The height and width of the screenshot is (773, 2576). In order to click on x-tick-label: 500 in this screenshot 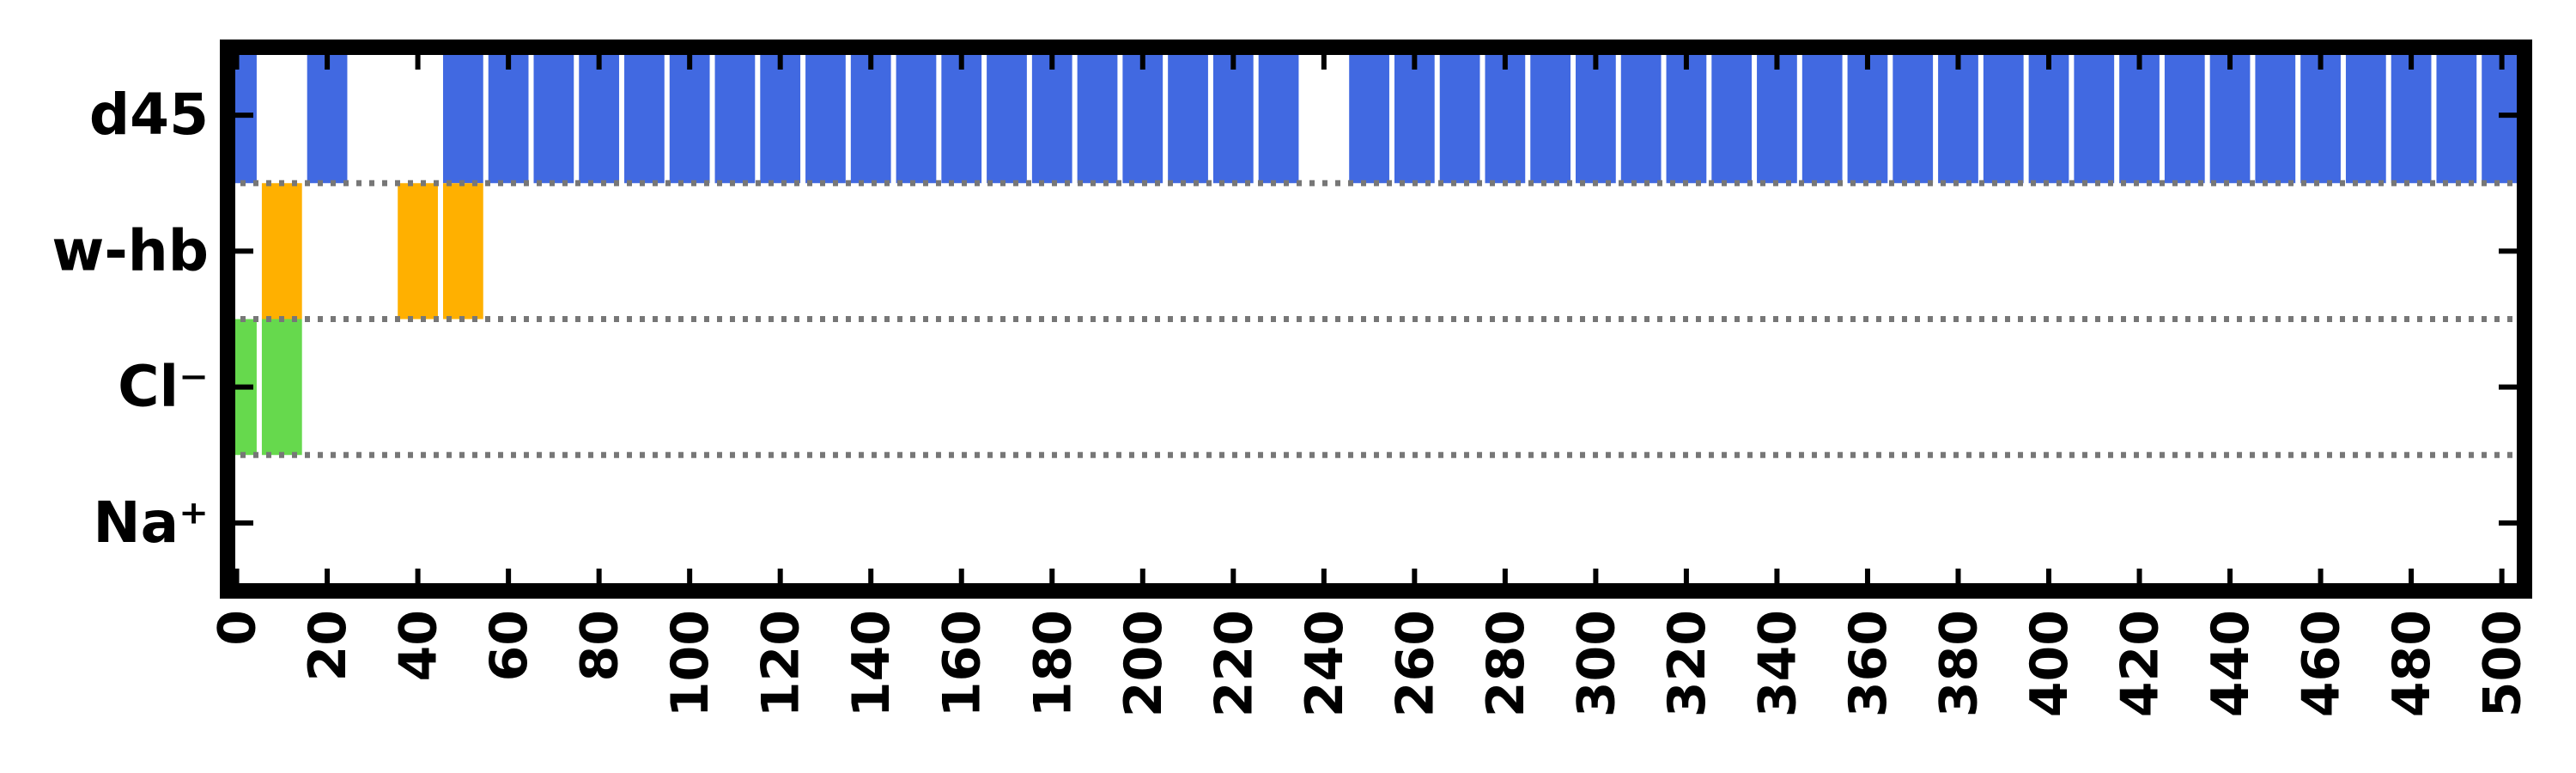, I will do `click(2503, 663)`.